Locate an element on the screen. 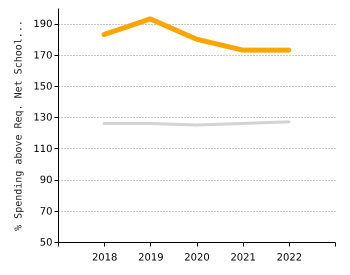 The height and width of the screenshot is (275, 350). y-tick-label: 70 is located at coordinates (46, 212).